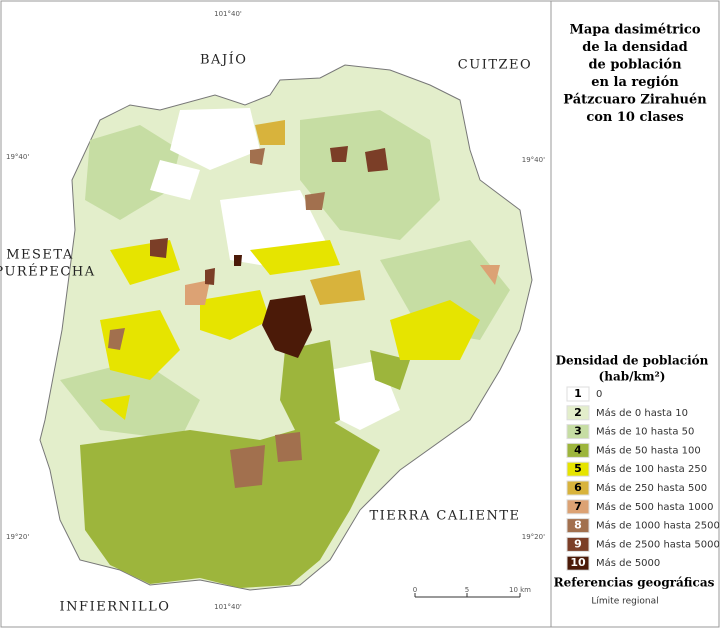 The image size is (720, 628). I want to click on legend-class: 7, so click(578, 506).